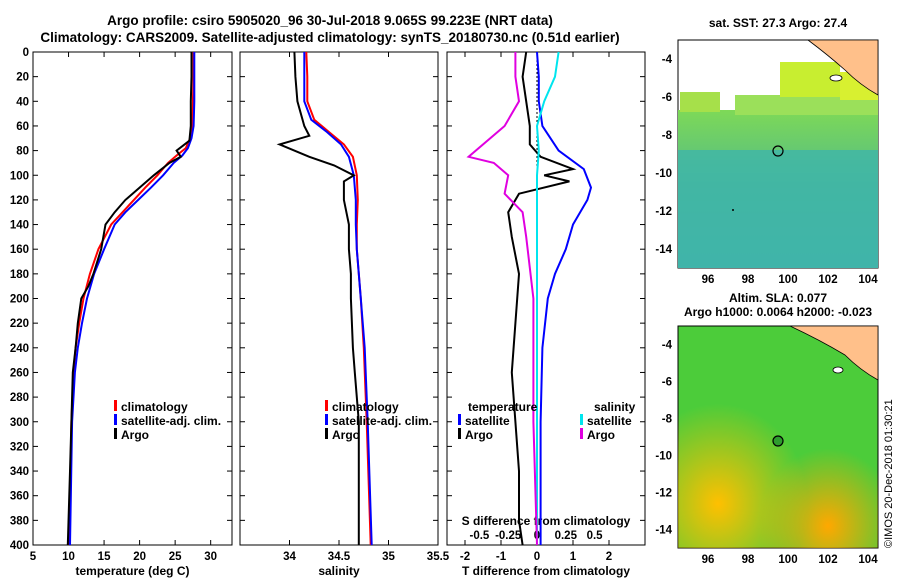 The width and height of the screenshot is (900, 580). I want to click on x-tick-label: -2, so click(465, 557).